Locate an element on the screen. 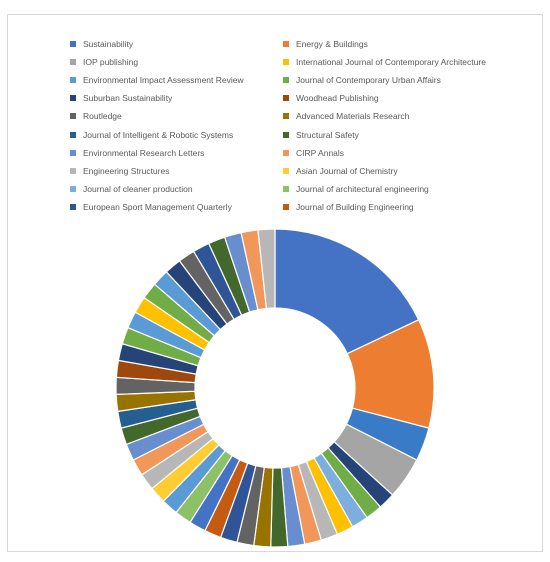 This screenshot has height=562, width=550. legend-label: Journal of Intelligent & Robotic Systems is located at coordinates (158, 134).